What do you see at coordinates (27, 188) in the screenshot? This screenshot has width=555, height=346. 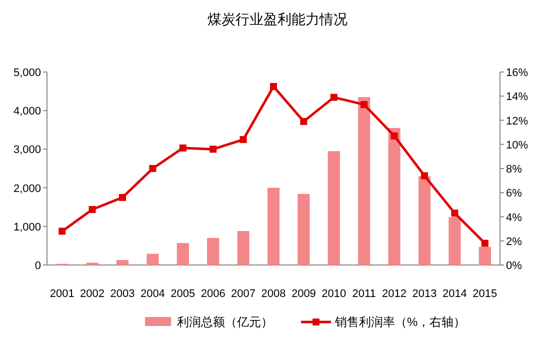 I see `y-tick-label: 2,000` at bounding box center [27, 188].